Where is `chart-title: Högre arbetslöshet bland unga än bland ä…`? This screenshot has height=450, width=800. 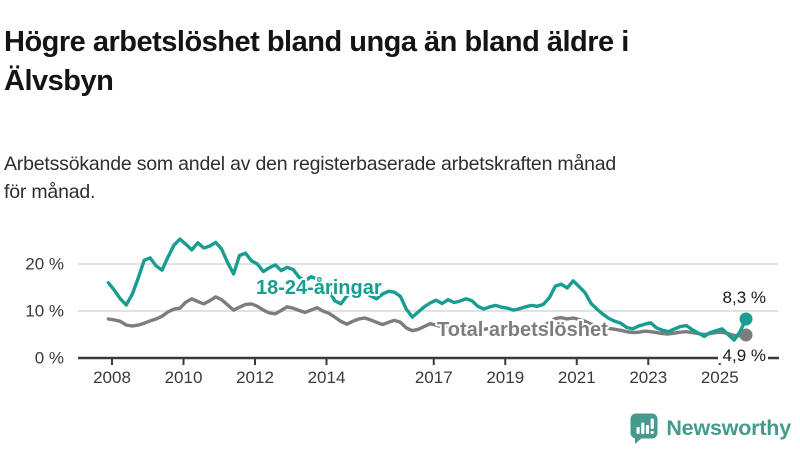 chart-title: Högre arbetslöshet bland unga än bland ä… is located at coordinates (316, 61).